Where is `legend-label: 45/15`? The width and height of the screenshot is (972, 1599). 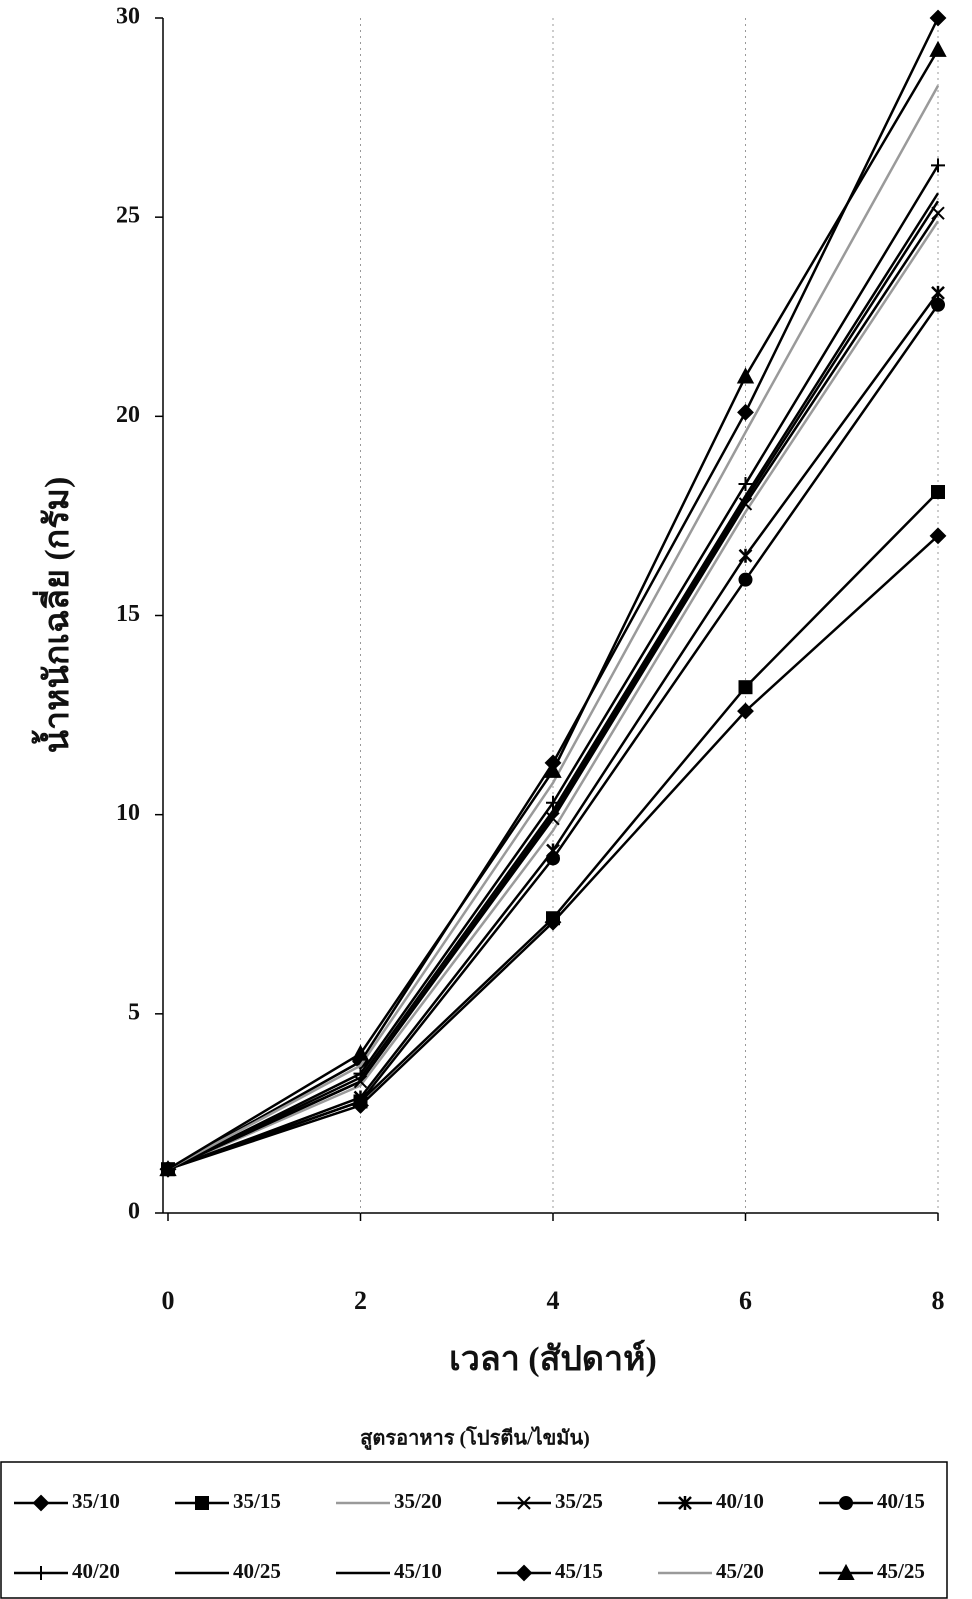
legend-label: 45/15 is located at coordinates (579, 1571).